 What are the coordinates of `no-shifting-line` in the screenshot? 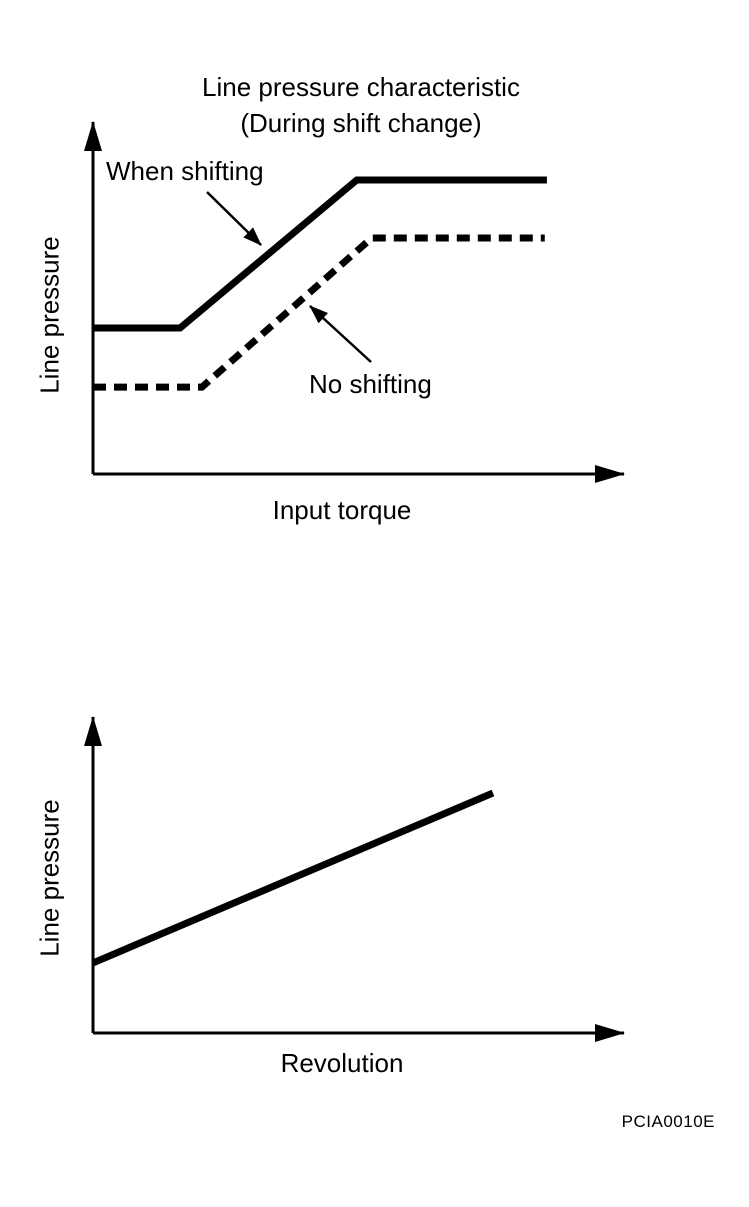 It's located at (319, 312).